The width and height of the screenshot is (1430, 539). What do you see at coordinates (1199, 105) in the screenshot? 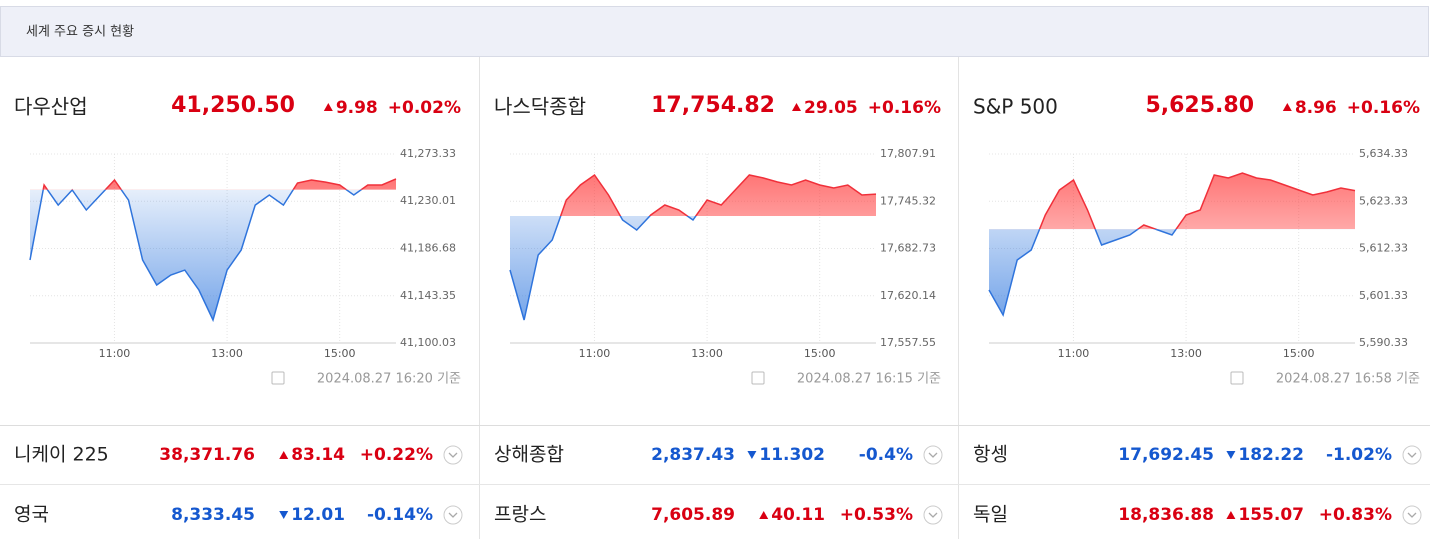
I see `index-price: 5,625.80` at bounding box center [1199, 105].